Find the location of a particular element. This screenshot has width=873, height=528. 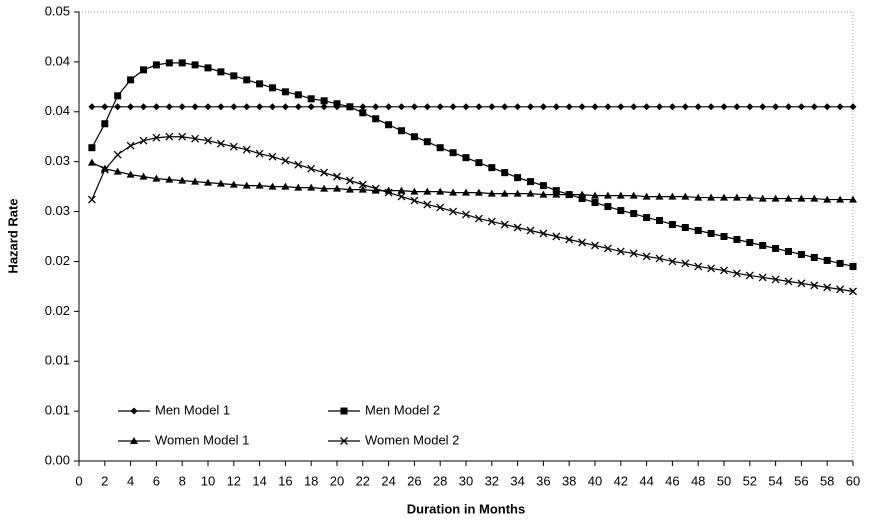

x-tick-label: 48 is located at coordinates (698, 480).